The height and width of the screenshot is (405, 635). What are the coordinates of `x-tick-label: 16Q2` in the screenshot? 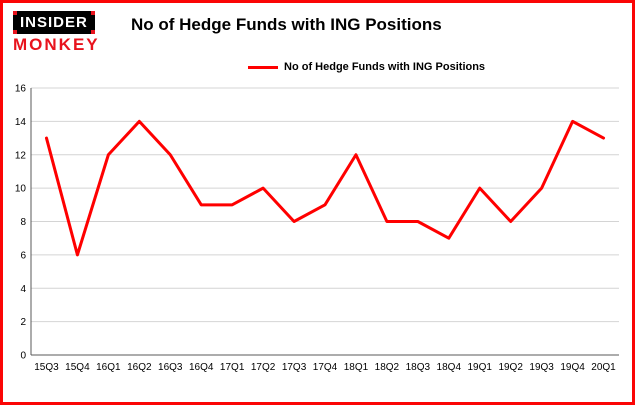 It's located at (139, 367).